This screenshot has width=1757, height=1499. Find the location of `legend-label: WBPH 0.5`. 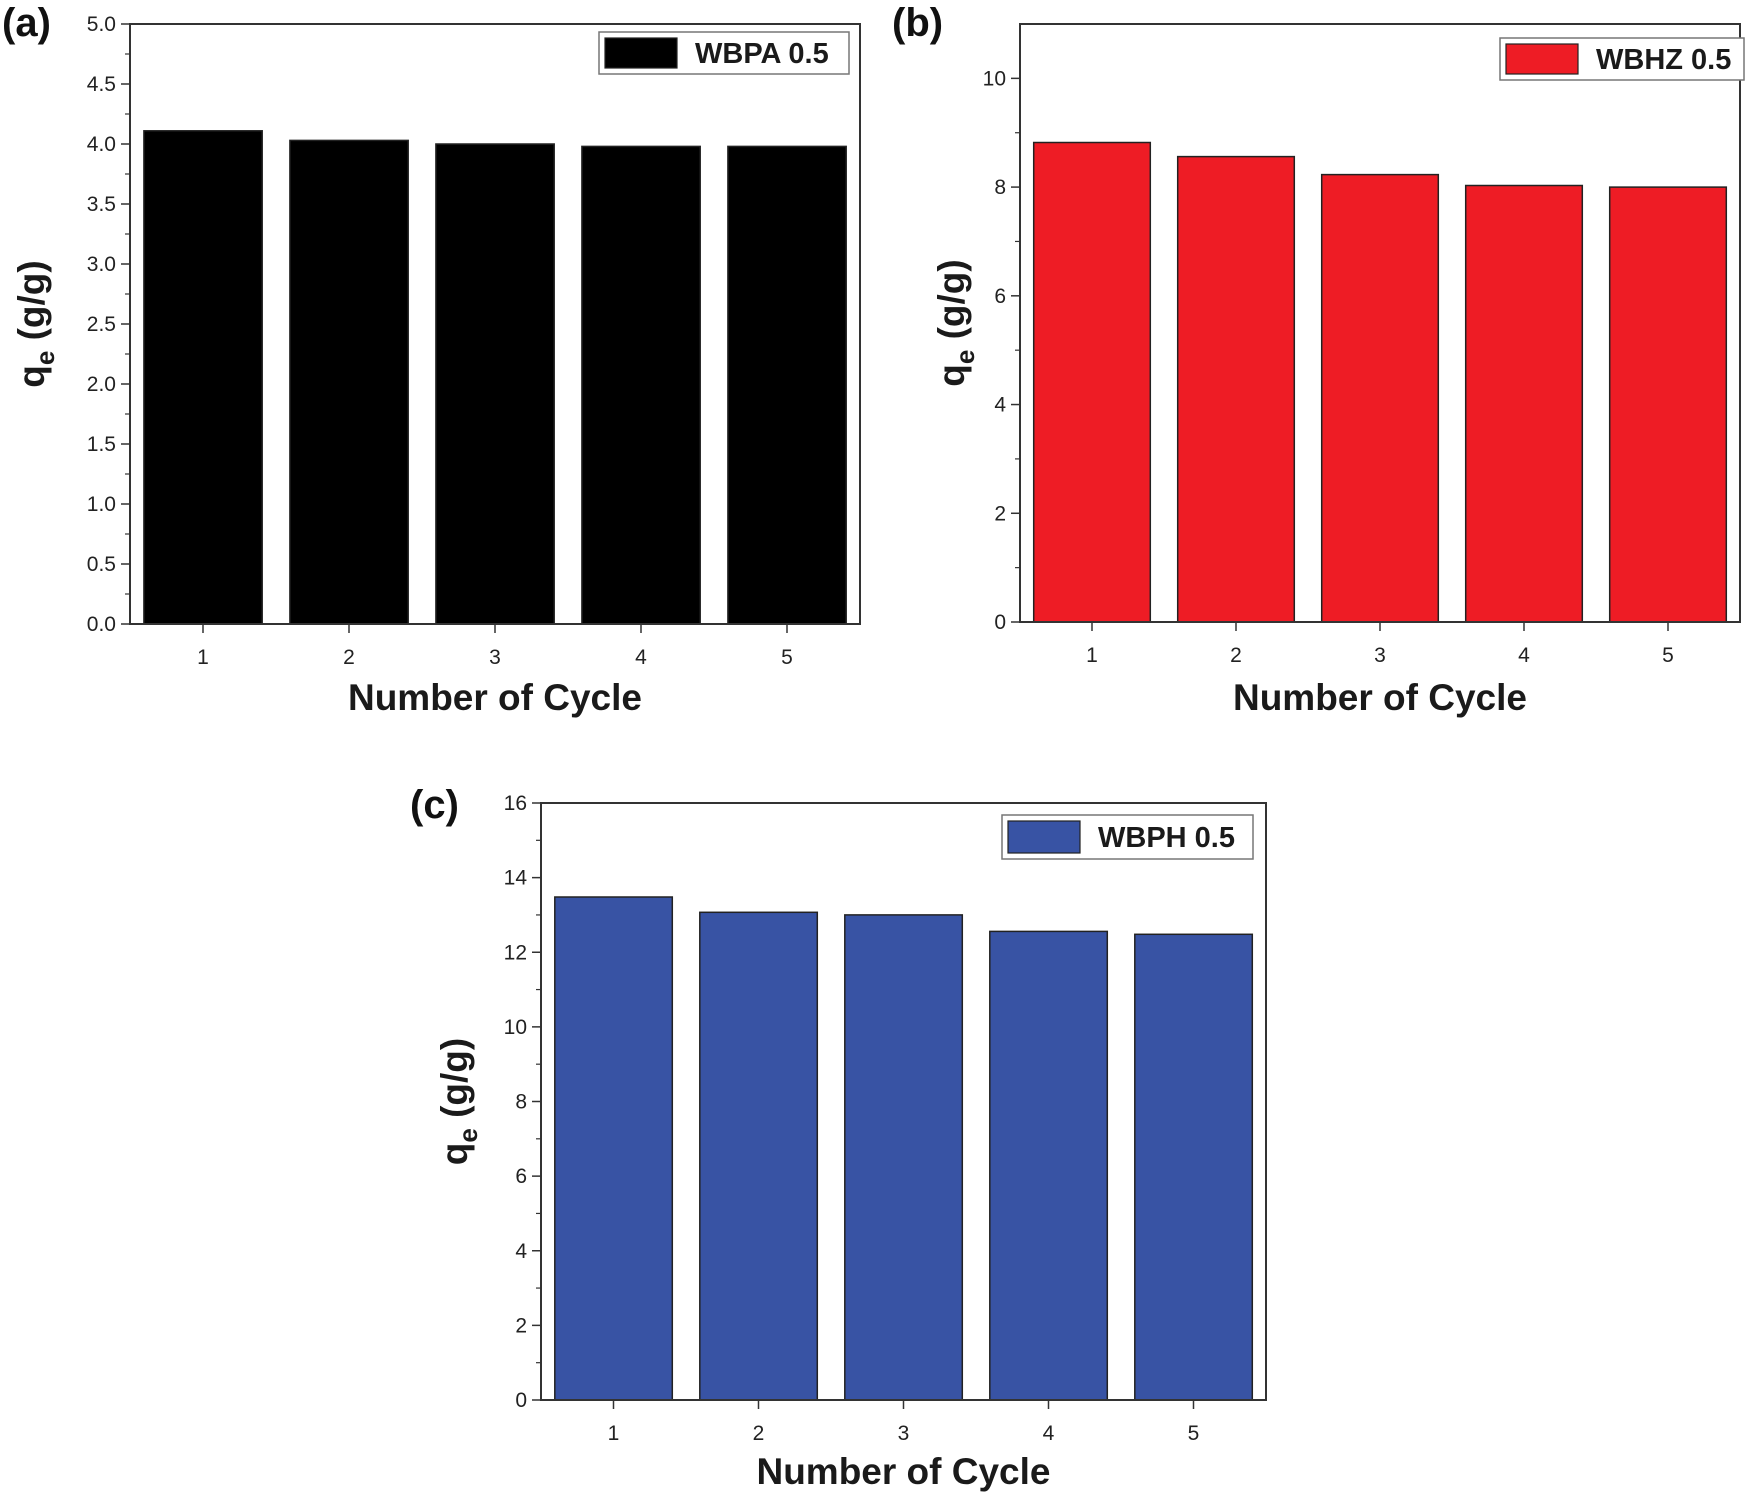

legend-label: WBPH 0.5 is located at coordinates (1166, 838).